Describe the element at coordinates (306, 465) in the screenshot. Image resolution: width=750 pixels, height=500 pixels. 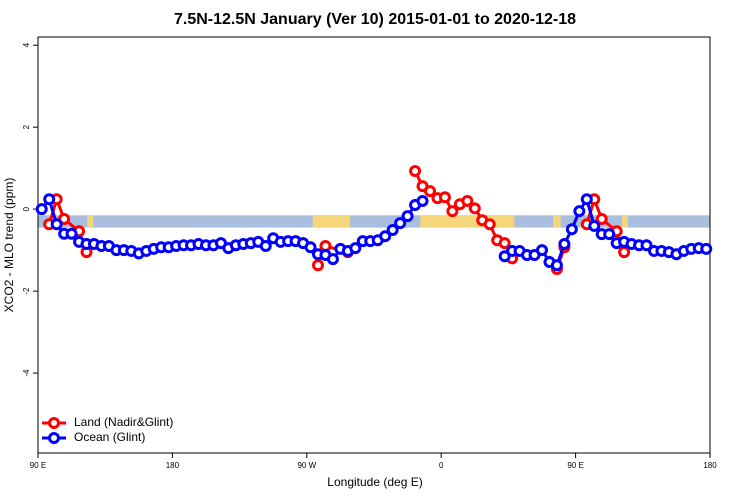
I see `x-tick-label: 90 W` at that location.